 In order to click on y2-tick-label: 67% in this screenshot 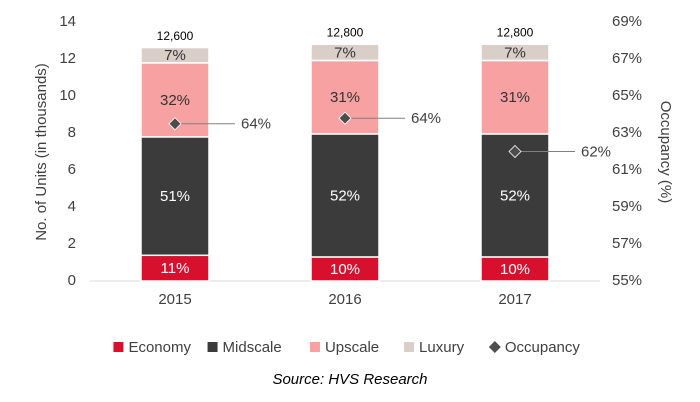, I will do `click(627, 58)`.